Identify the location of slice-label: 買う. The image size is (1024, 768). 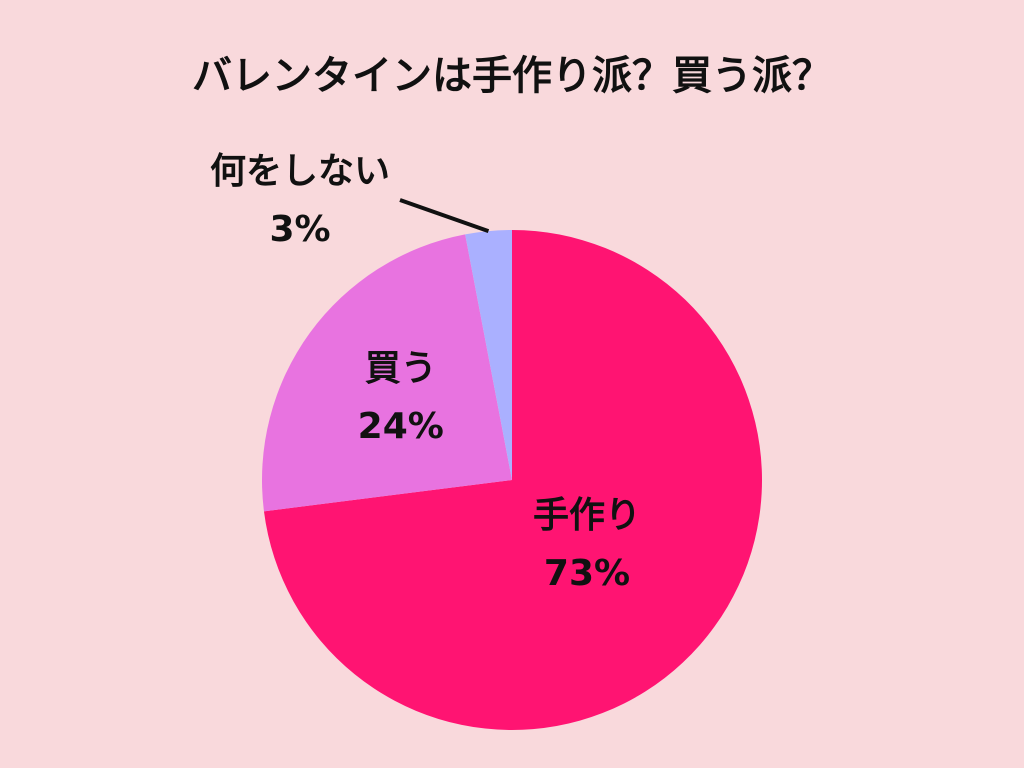
(401, 368).